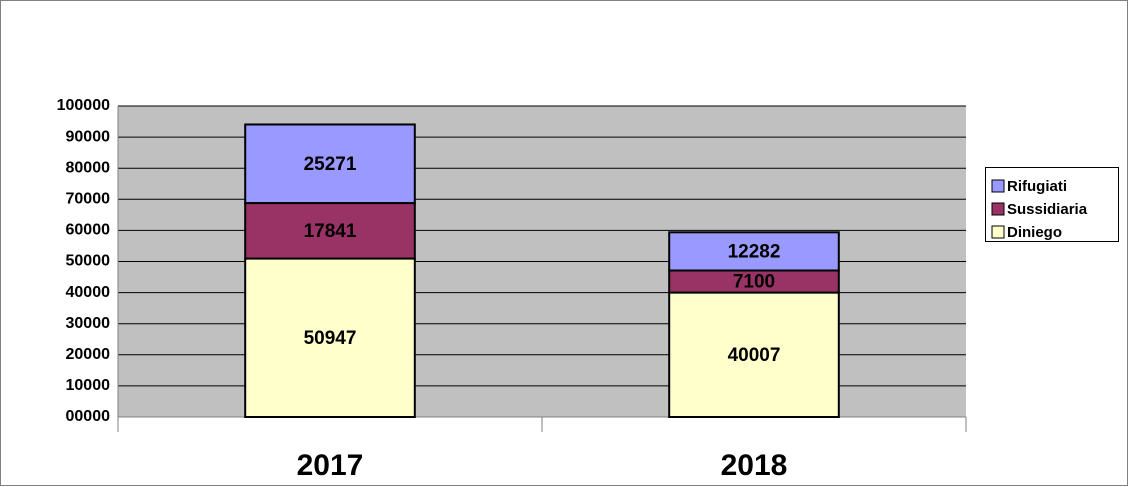  What do you see at coordinates (88, 136) in the screenshot?
I see `y-tick-label: 90000` at bounding box center [88, 136].